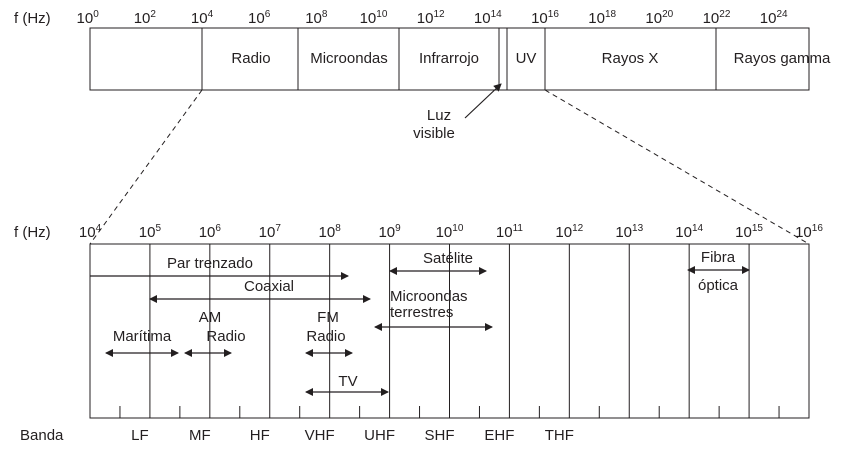 This screenshot has width=855, height=452. I want to click on band-name-vhf: VHF, so click(320, 435).